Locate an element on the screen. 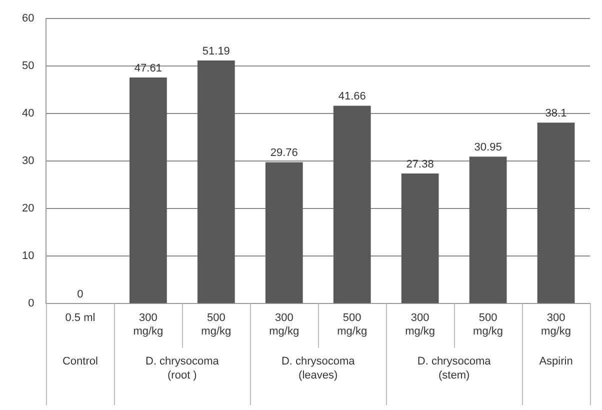 This screenshot has width=602, height=410. data-label: 51.19 is located at coordinates (216, 51).